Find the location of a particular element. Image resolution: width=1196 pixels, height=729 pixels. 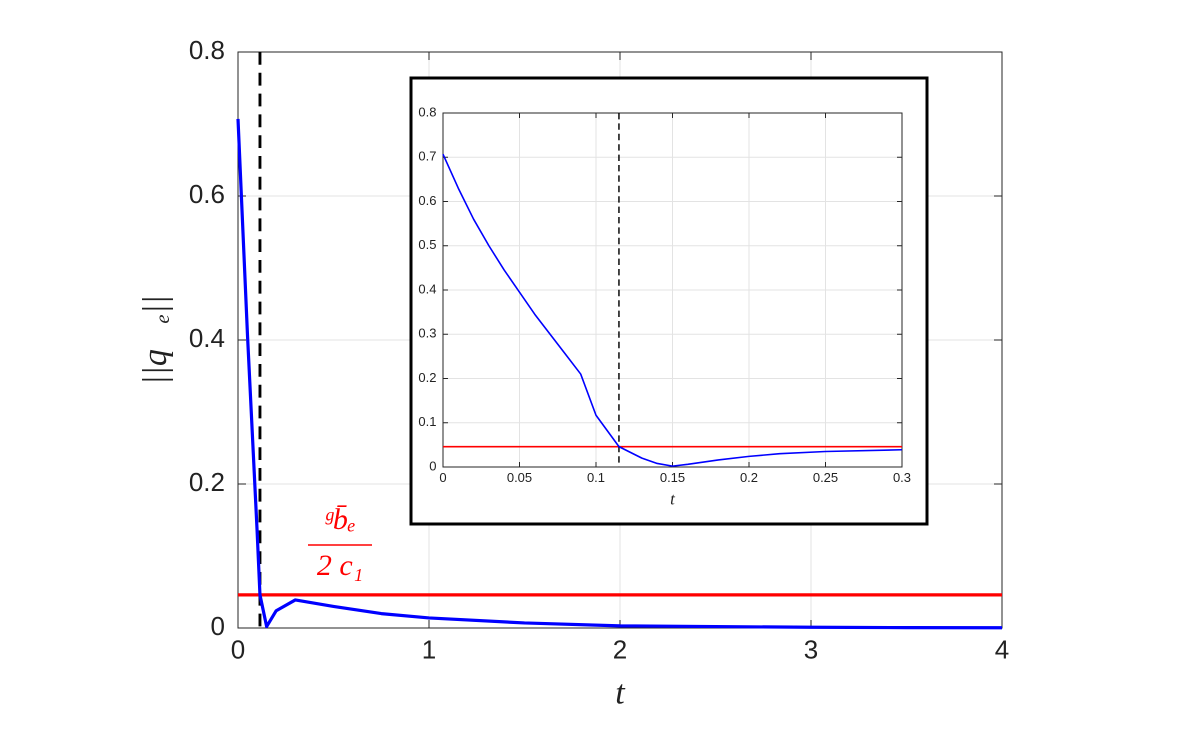

x-tick-label: 0.05 is located at coordinates (519, 477).